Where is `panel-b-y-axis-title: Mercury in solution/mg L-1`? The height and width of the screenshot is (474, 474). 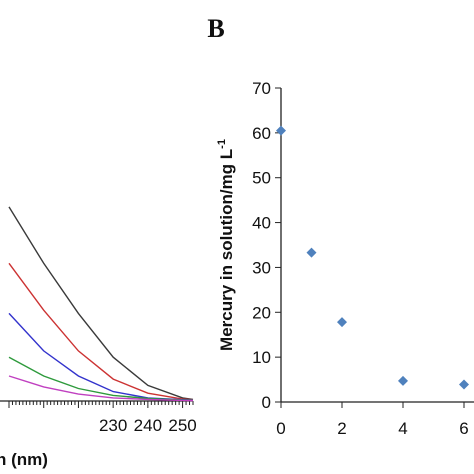
panel-b-y-axis-title: Mercury in solution/mg L-1 is located at coordinates (226, 245).